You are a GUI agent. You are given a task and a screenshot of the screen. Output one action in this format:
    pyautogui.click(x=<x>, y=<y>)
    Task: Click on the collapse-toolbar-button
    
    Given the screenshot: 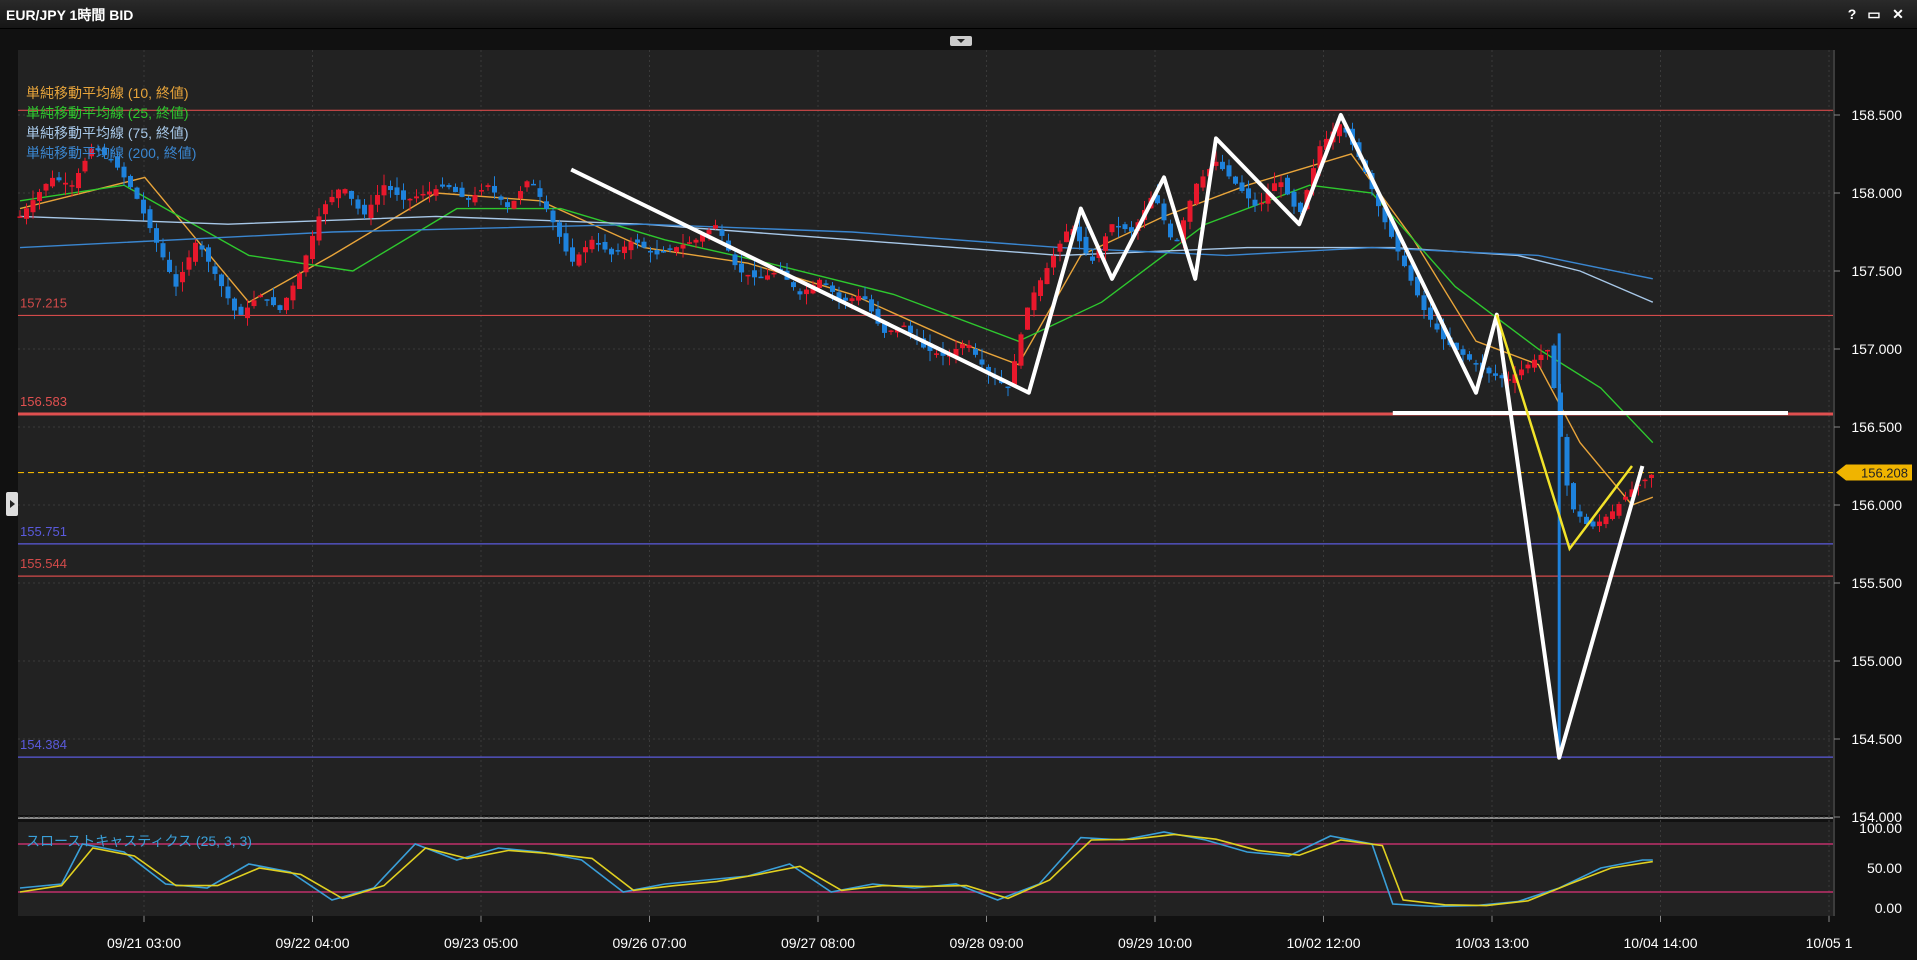 What is the action you would take?
    pyautogui.click(x=961, y=41)
    